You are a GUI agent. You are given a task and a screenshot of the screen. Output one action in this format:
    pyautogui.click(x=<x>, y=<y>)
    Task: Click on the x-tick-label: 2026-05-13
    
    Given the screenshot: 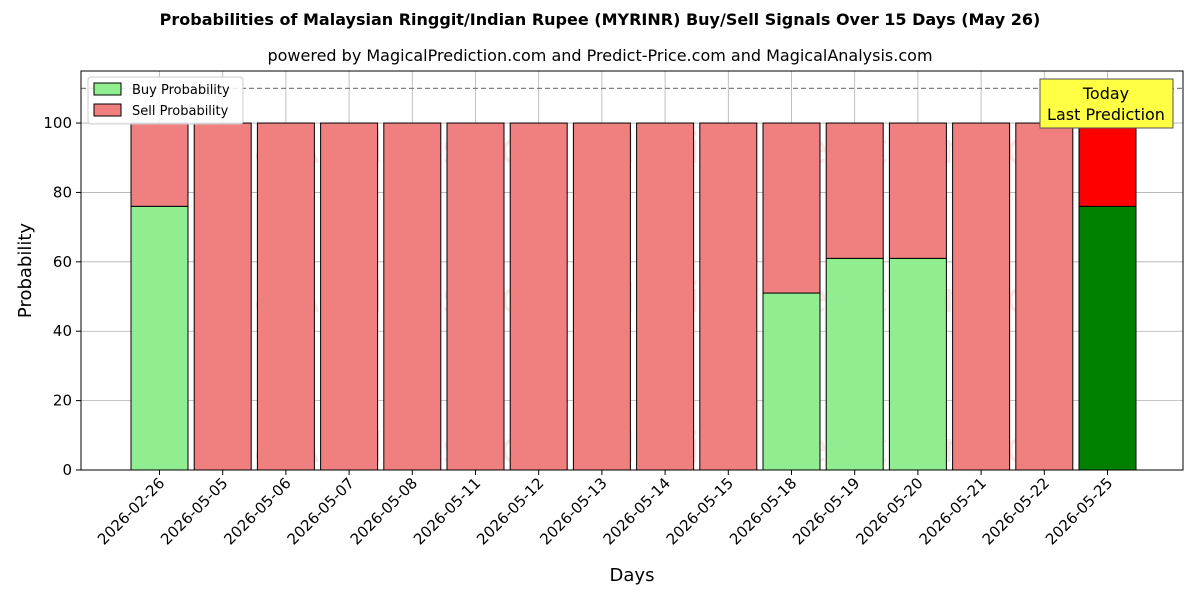 What is the action you would take?
    pyautogui.click(x=573, y=511)
    